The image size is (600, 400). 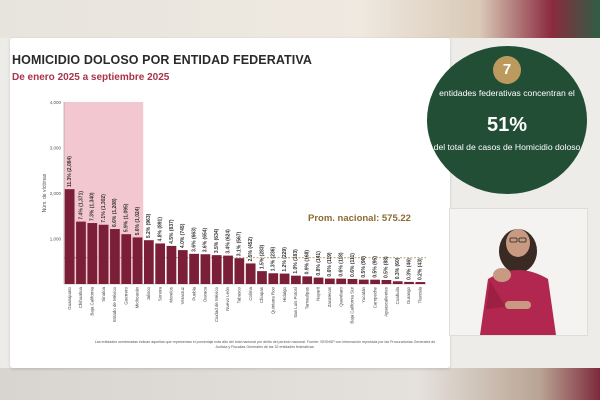 I want to click on bar-data-label: 3.1% (567), so click(x=240, y=243).